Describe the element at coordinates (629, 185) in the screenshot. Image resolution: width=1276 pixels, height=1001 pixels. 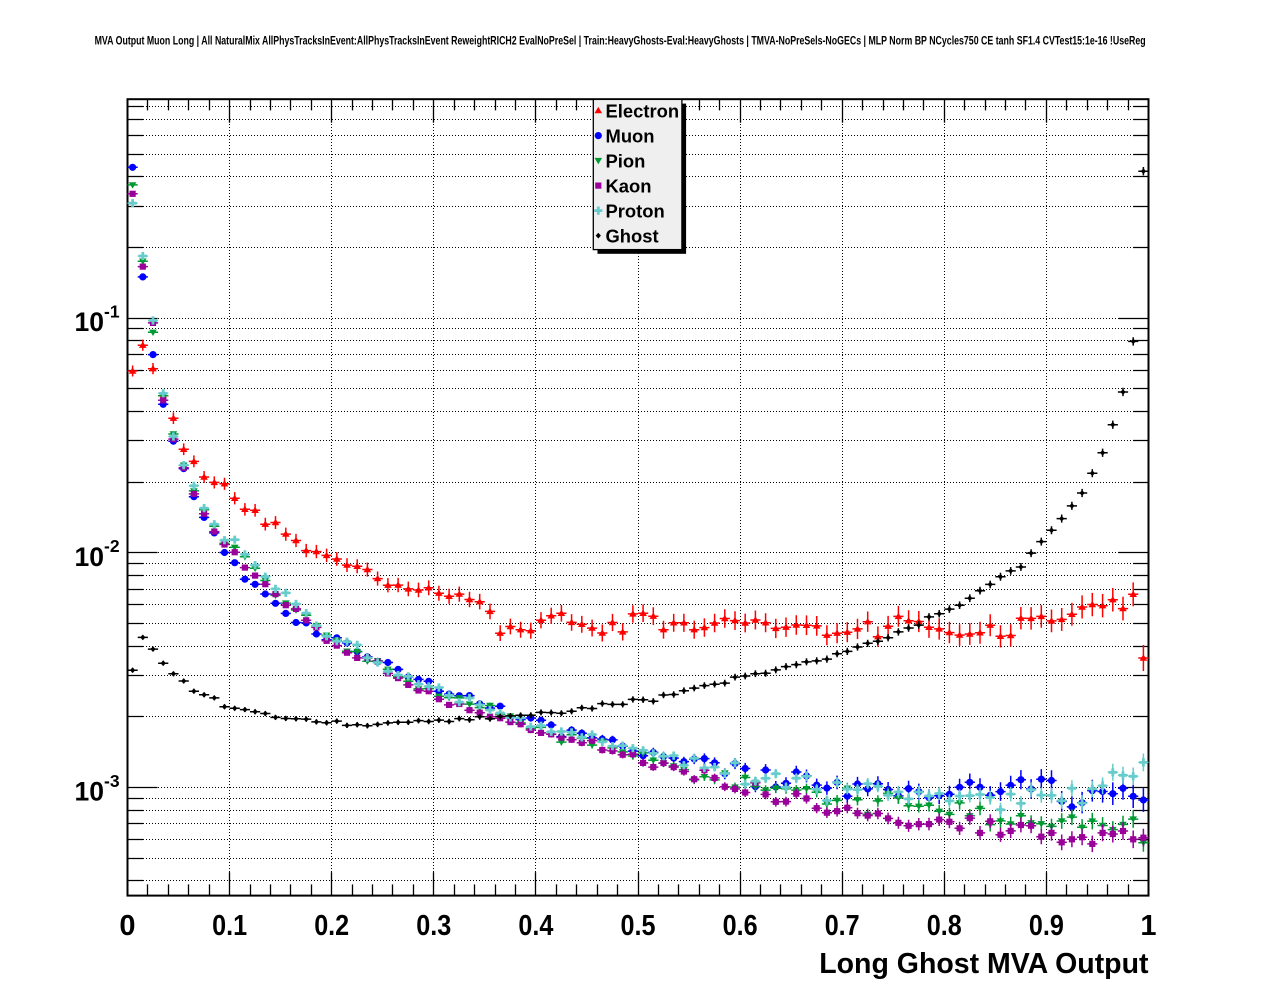
I see `svg-text: Kaon` at that location.